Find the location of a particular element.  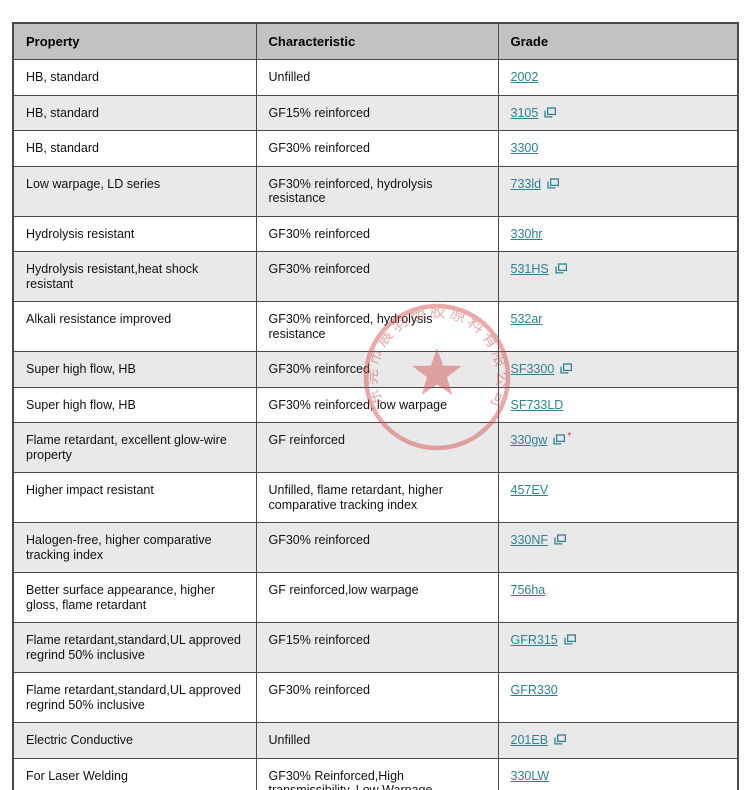

property-cell: Alkali resistance improved is located at coordinates (134, 327).